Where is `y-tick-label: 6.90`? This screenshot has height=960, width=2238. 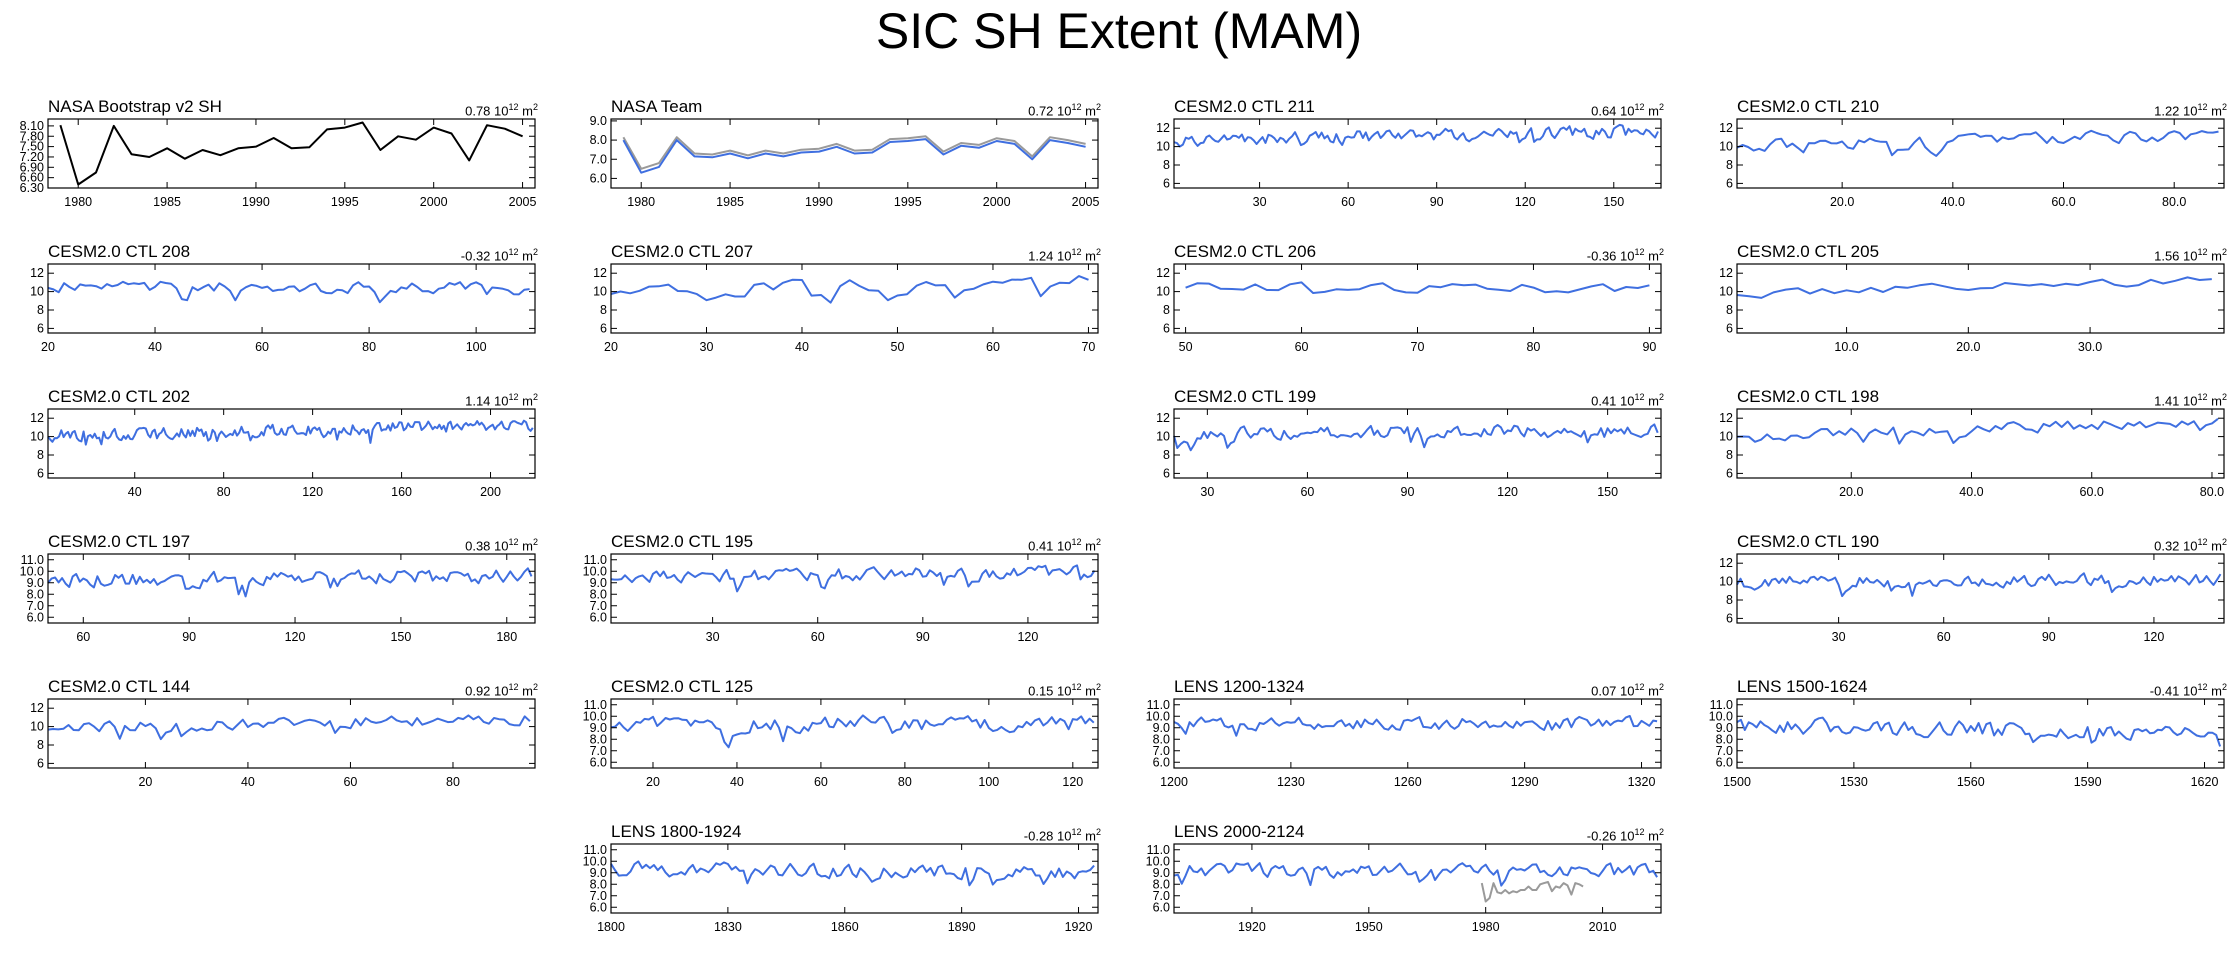 y-tick-label: 6.90 is located at coordinates (32, 167).